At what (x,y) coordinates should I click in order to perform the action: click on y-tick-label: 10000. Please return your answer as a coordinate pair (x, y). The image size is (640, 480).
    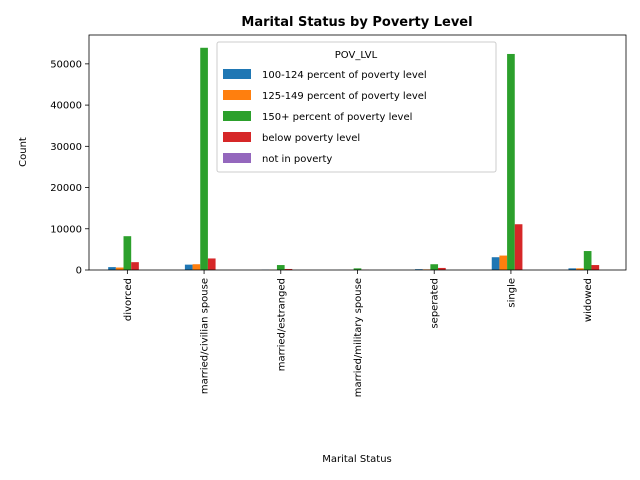
    Looking at the image, I should click on (66, 229).